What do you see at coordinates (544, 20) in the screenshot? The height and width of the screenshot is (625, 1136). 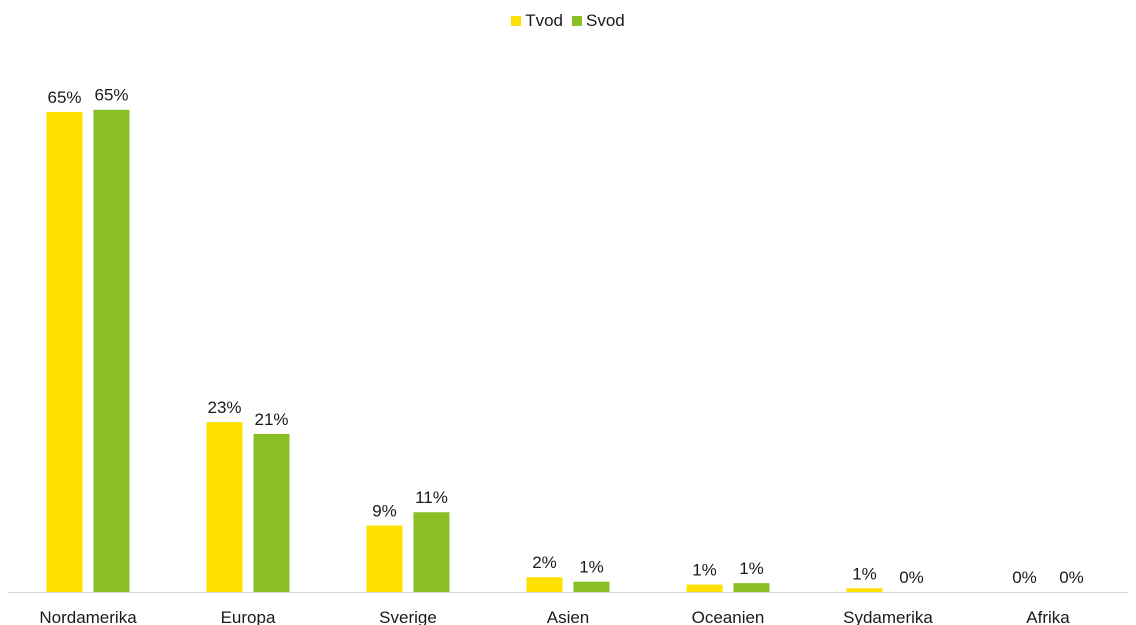 I see `legend-label-tvod: Tvod` at bounding box center [544, 20].